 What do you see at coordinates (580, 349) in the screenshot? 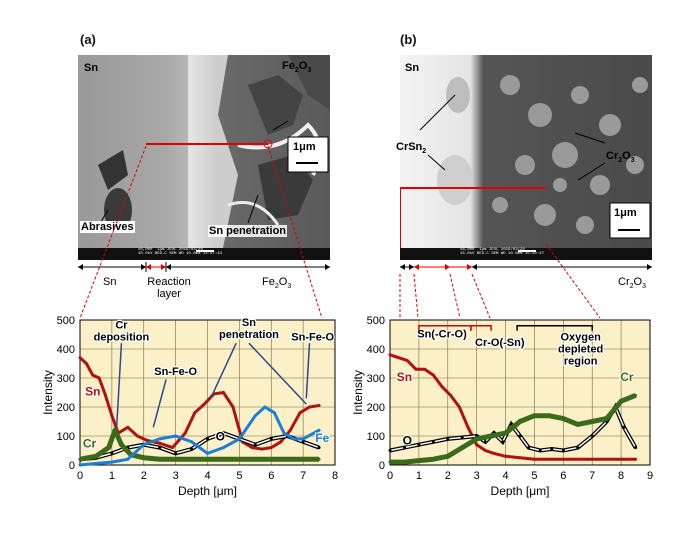
I see `annotation-label: depleted` at bounding box center [580, 349].